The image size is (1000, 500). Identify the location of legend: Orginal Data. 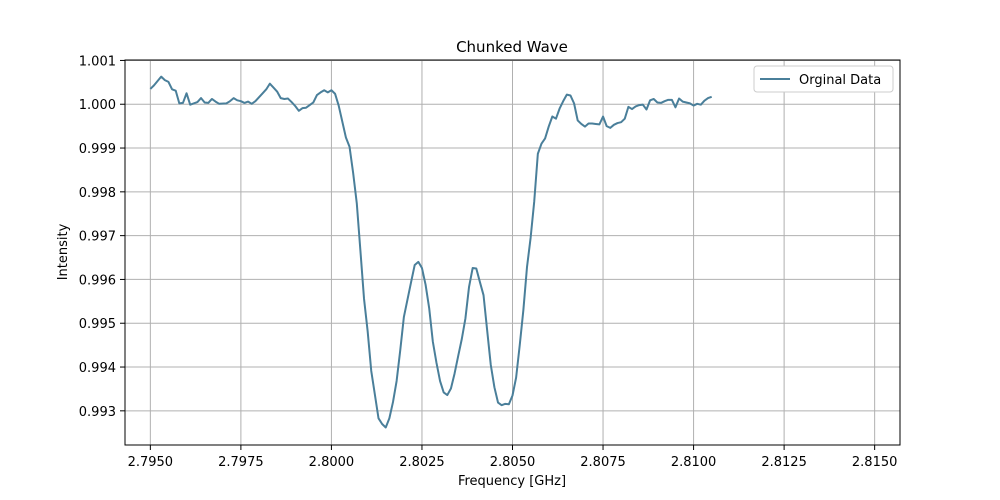
(823, 79).